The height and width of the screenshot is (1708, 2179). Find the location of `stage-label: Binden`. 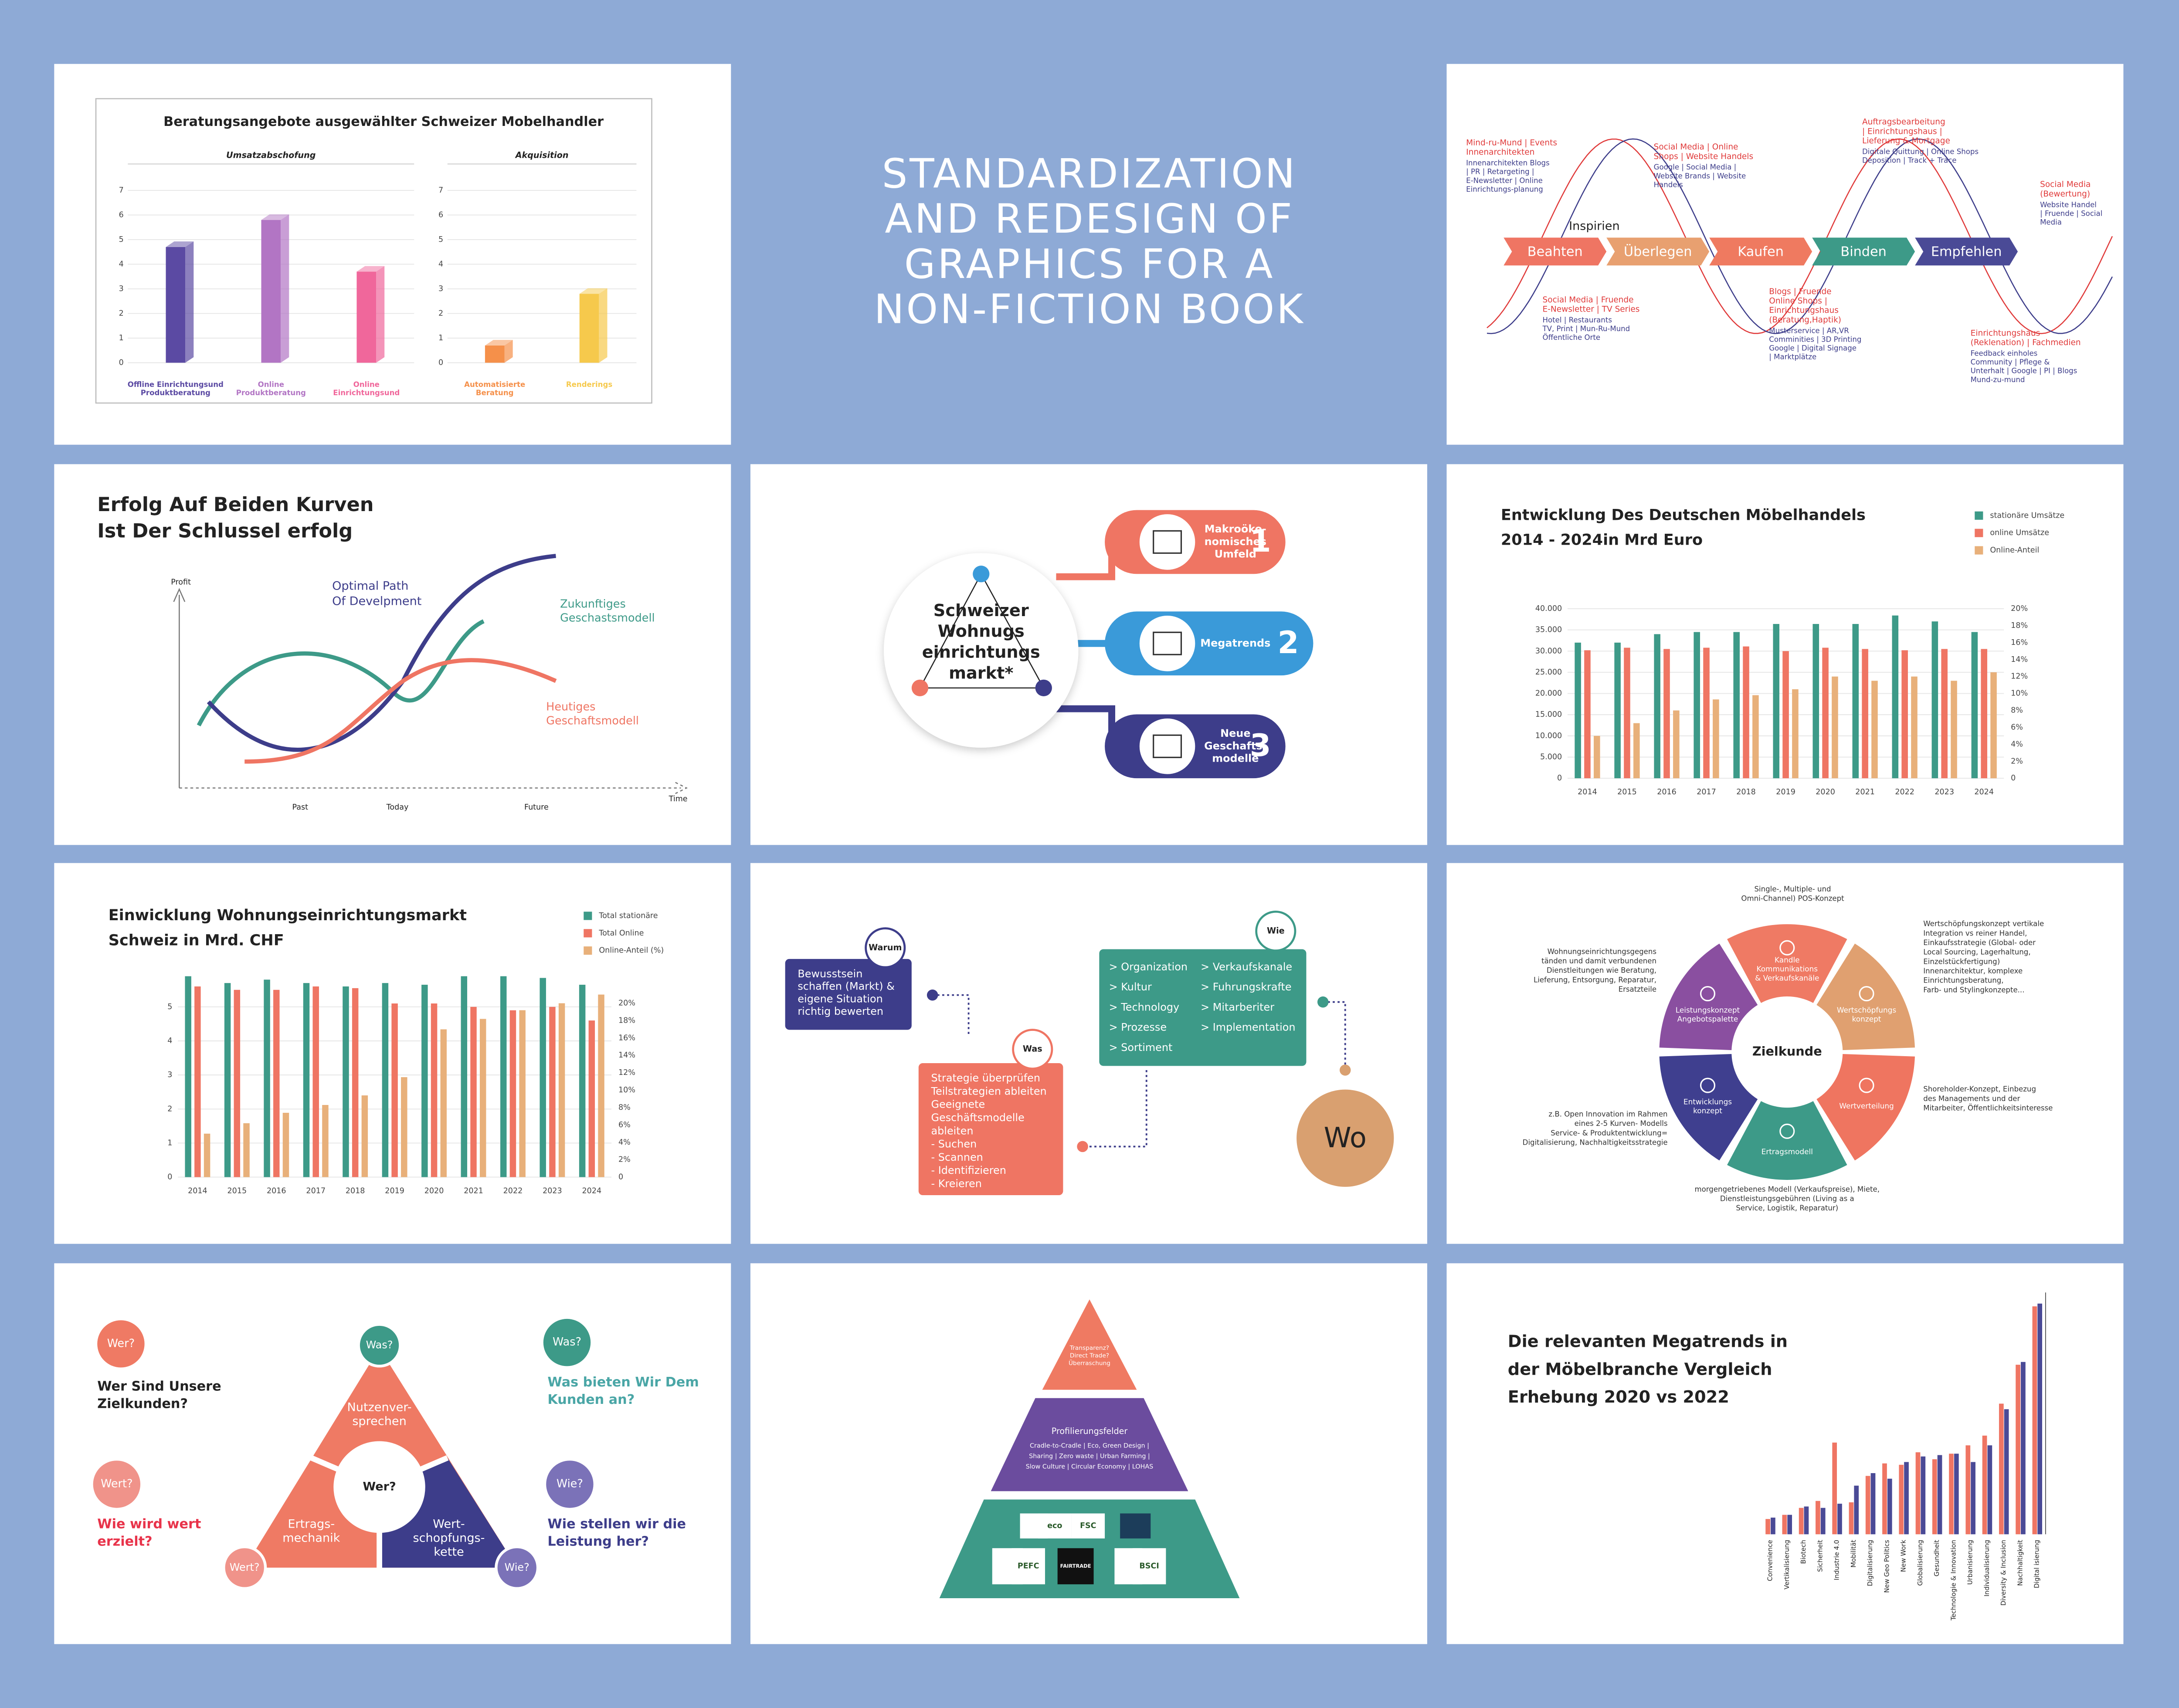

stage-label: Binden is located at coordinates (1863, 251).